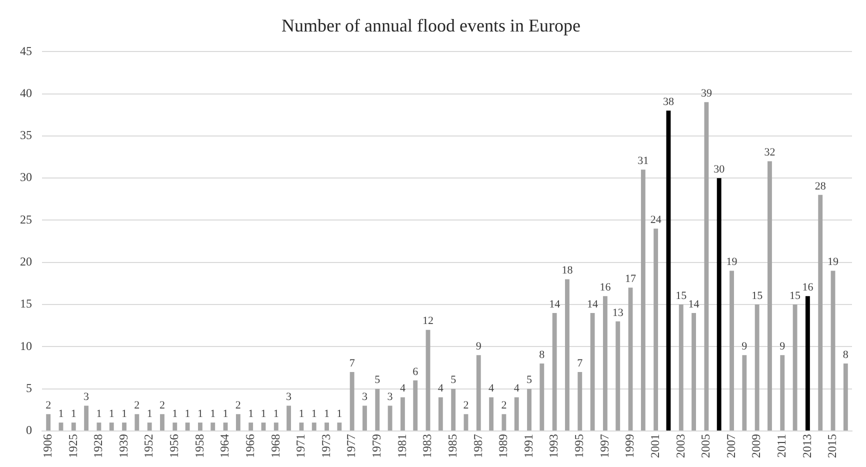 This screenshot has width=866, height=467. I want to click on x-tick-label: 1981, so click(401, 446).